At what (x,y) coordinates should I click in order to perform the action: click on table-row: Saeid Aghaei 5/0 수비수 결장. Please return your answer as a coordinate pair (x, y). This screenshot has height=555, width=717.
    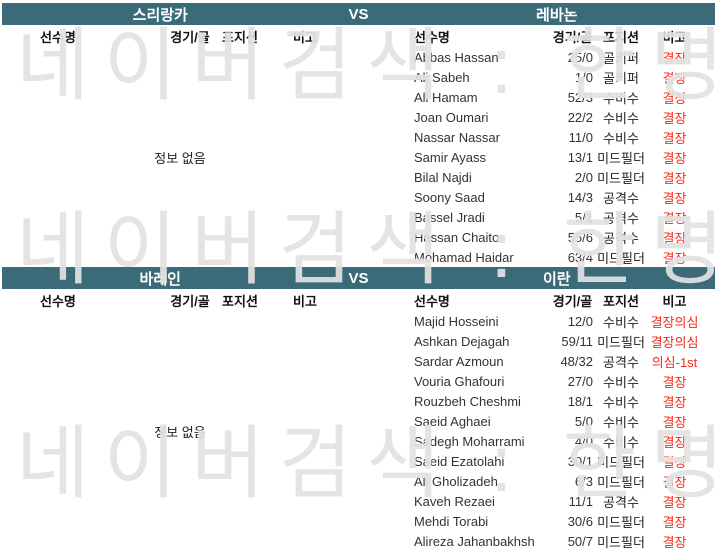
    Looking at the image, I should click on (538, 421).